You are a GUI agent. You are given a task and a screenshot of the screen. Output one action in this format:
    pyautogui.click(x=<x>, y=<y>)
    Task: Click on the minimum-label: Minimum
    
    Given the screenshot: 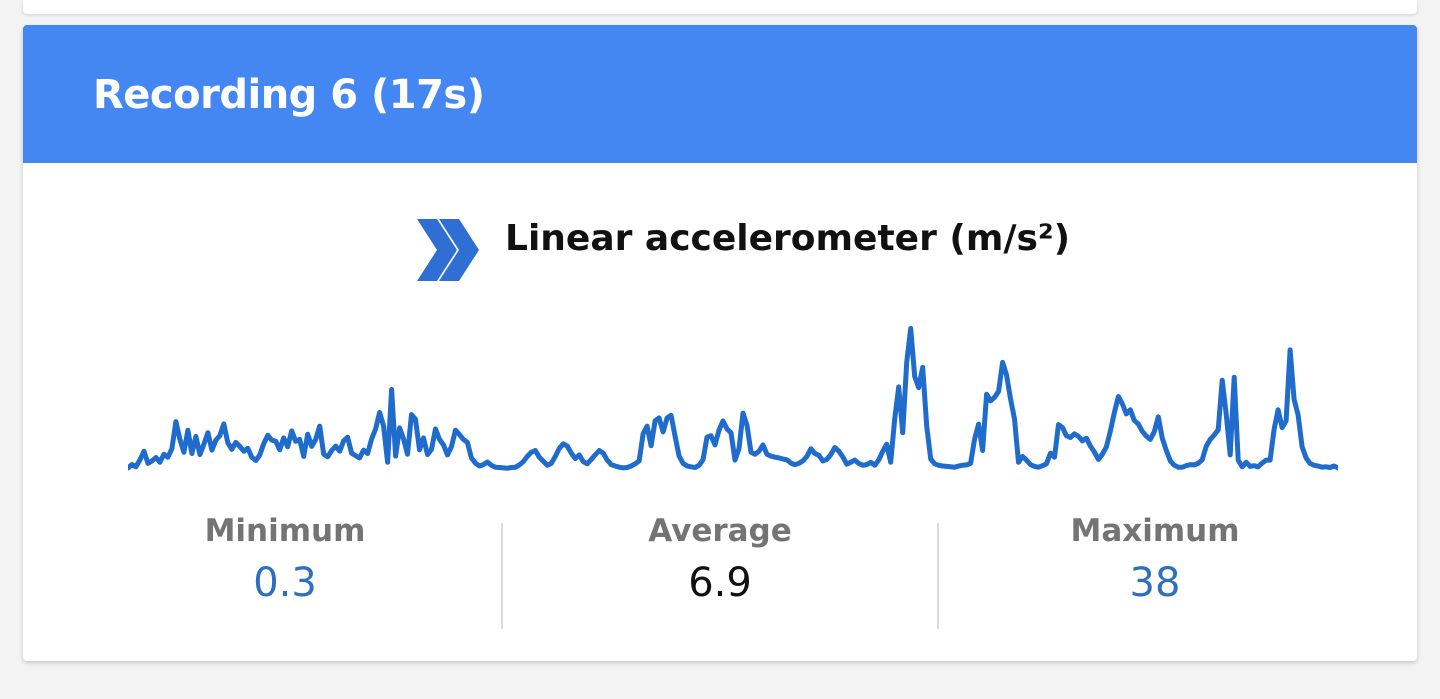 What is the action you would take?
    pyautogui.click(x=285, y=531)
    